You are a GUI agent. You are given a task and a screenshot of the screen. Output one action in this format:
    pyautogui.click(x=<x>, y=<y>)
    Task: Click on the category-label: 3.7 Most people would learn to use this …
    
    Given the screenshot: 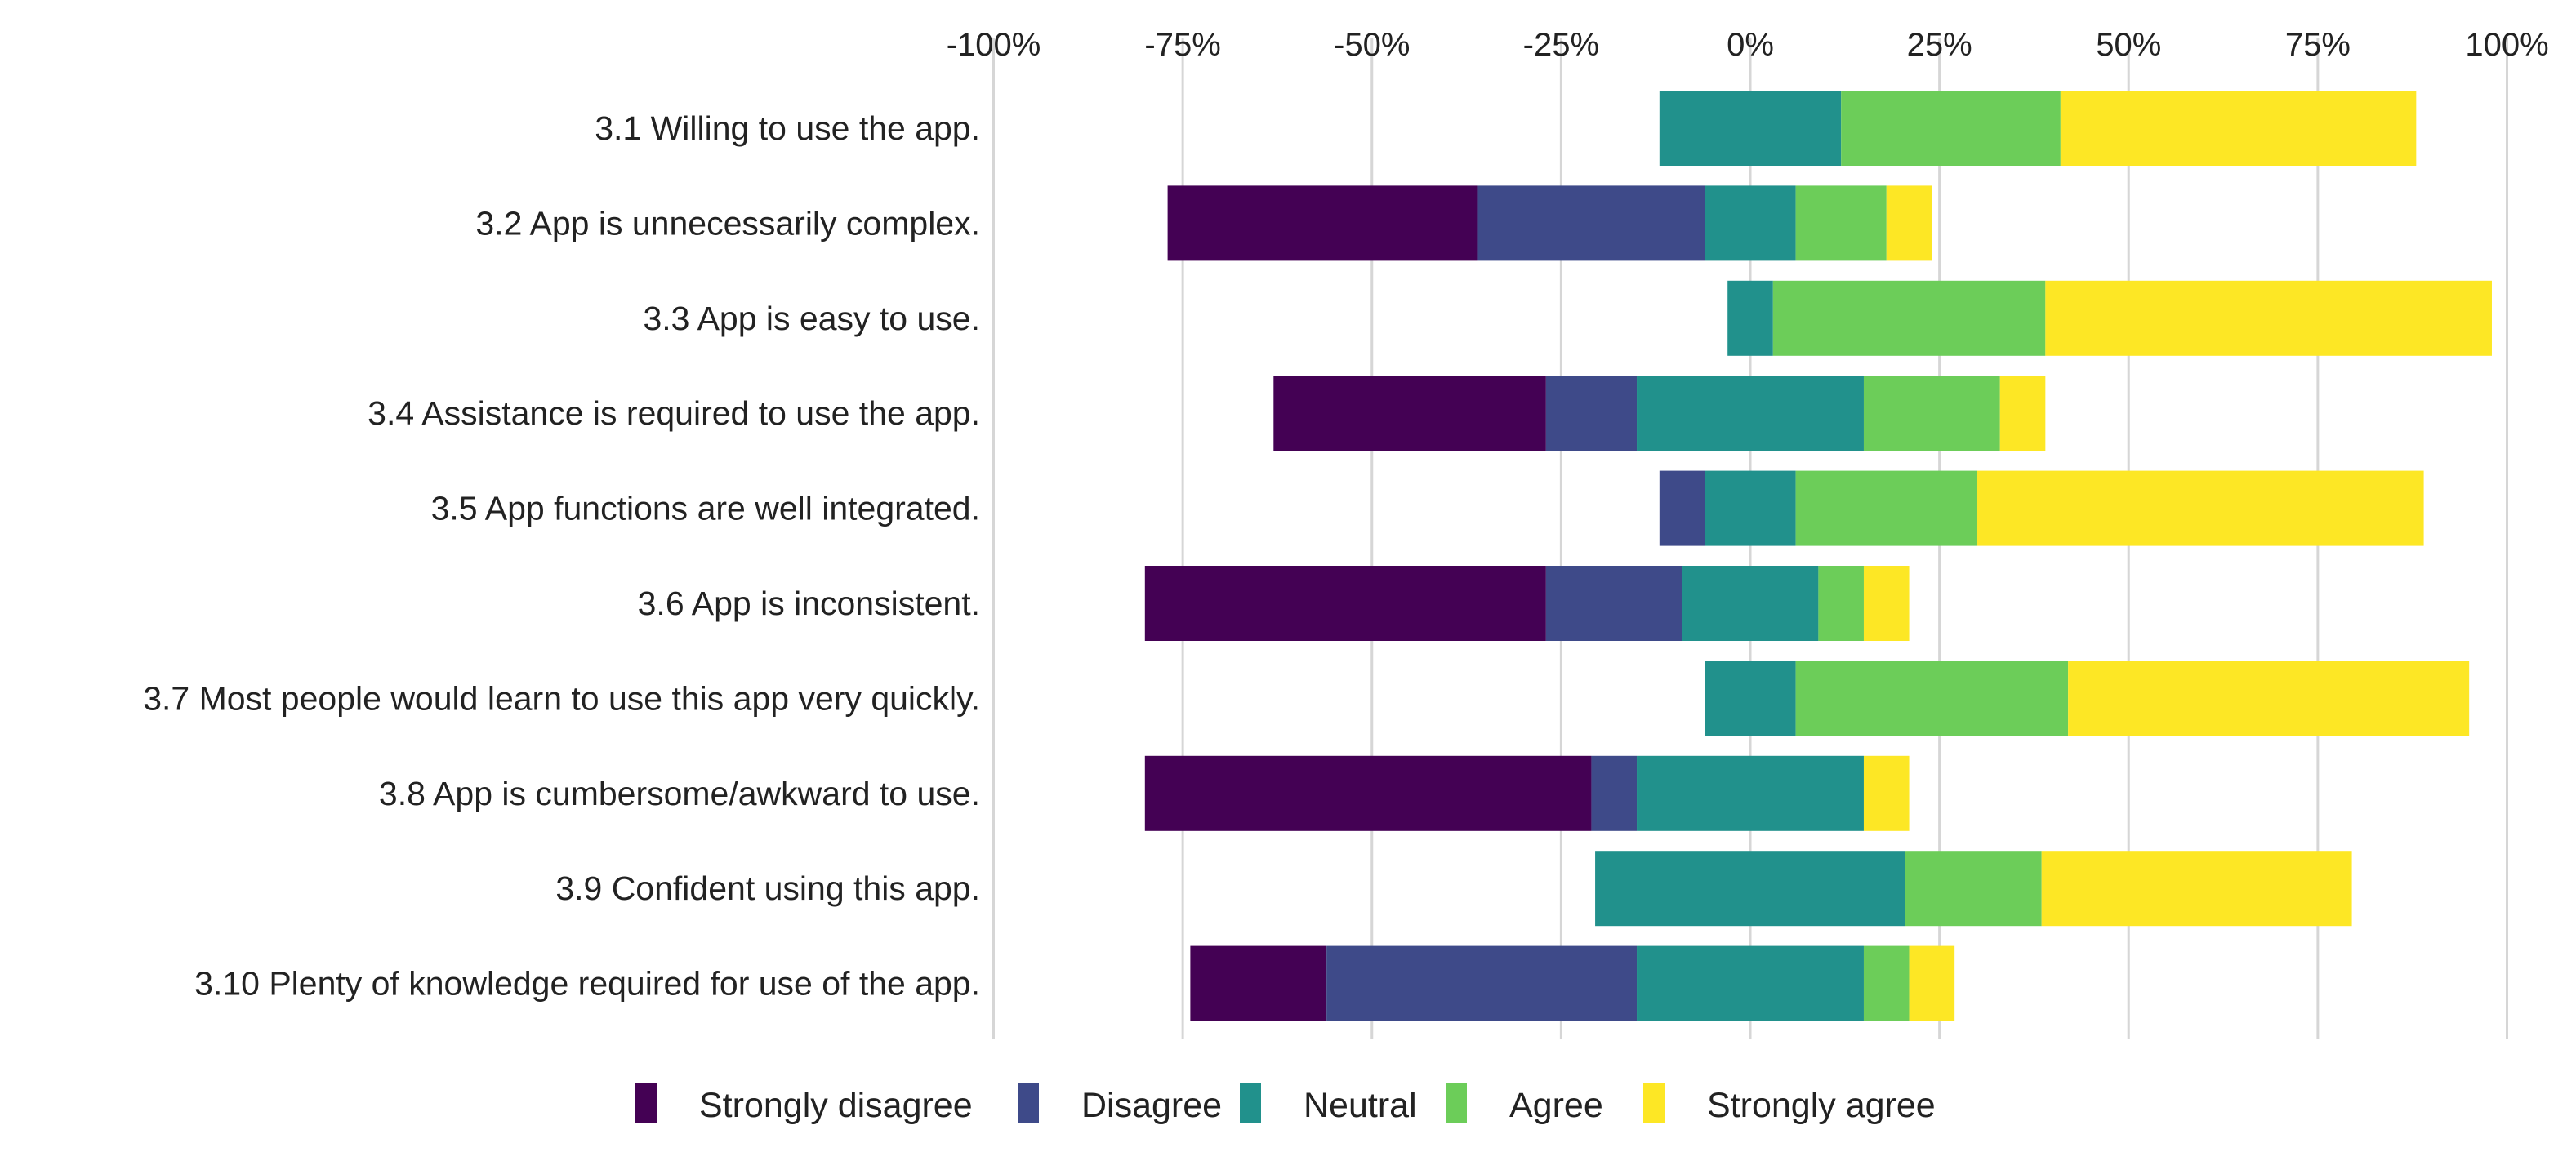 What is the action you would take?
    pyautogui.click(x=561, y=698)
    